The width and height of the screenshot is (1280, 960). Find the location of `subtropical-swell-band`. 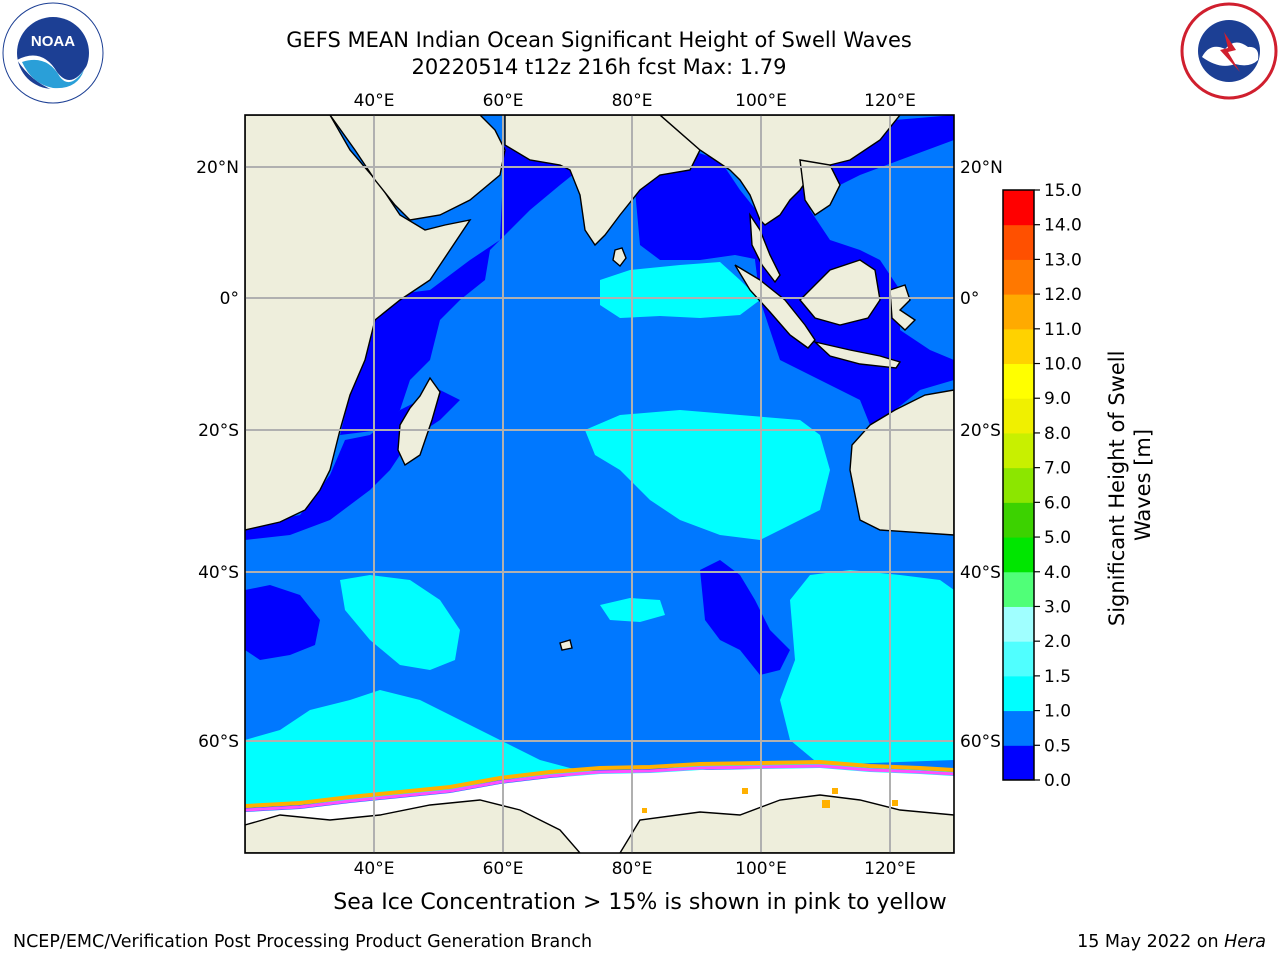

subtropical-swell-band is located at coordinates (707, 475).